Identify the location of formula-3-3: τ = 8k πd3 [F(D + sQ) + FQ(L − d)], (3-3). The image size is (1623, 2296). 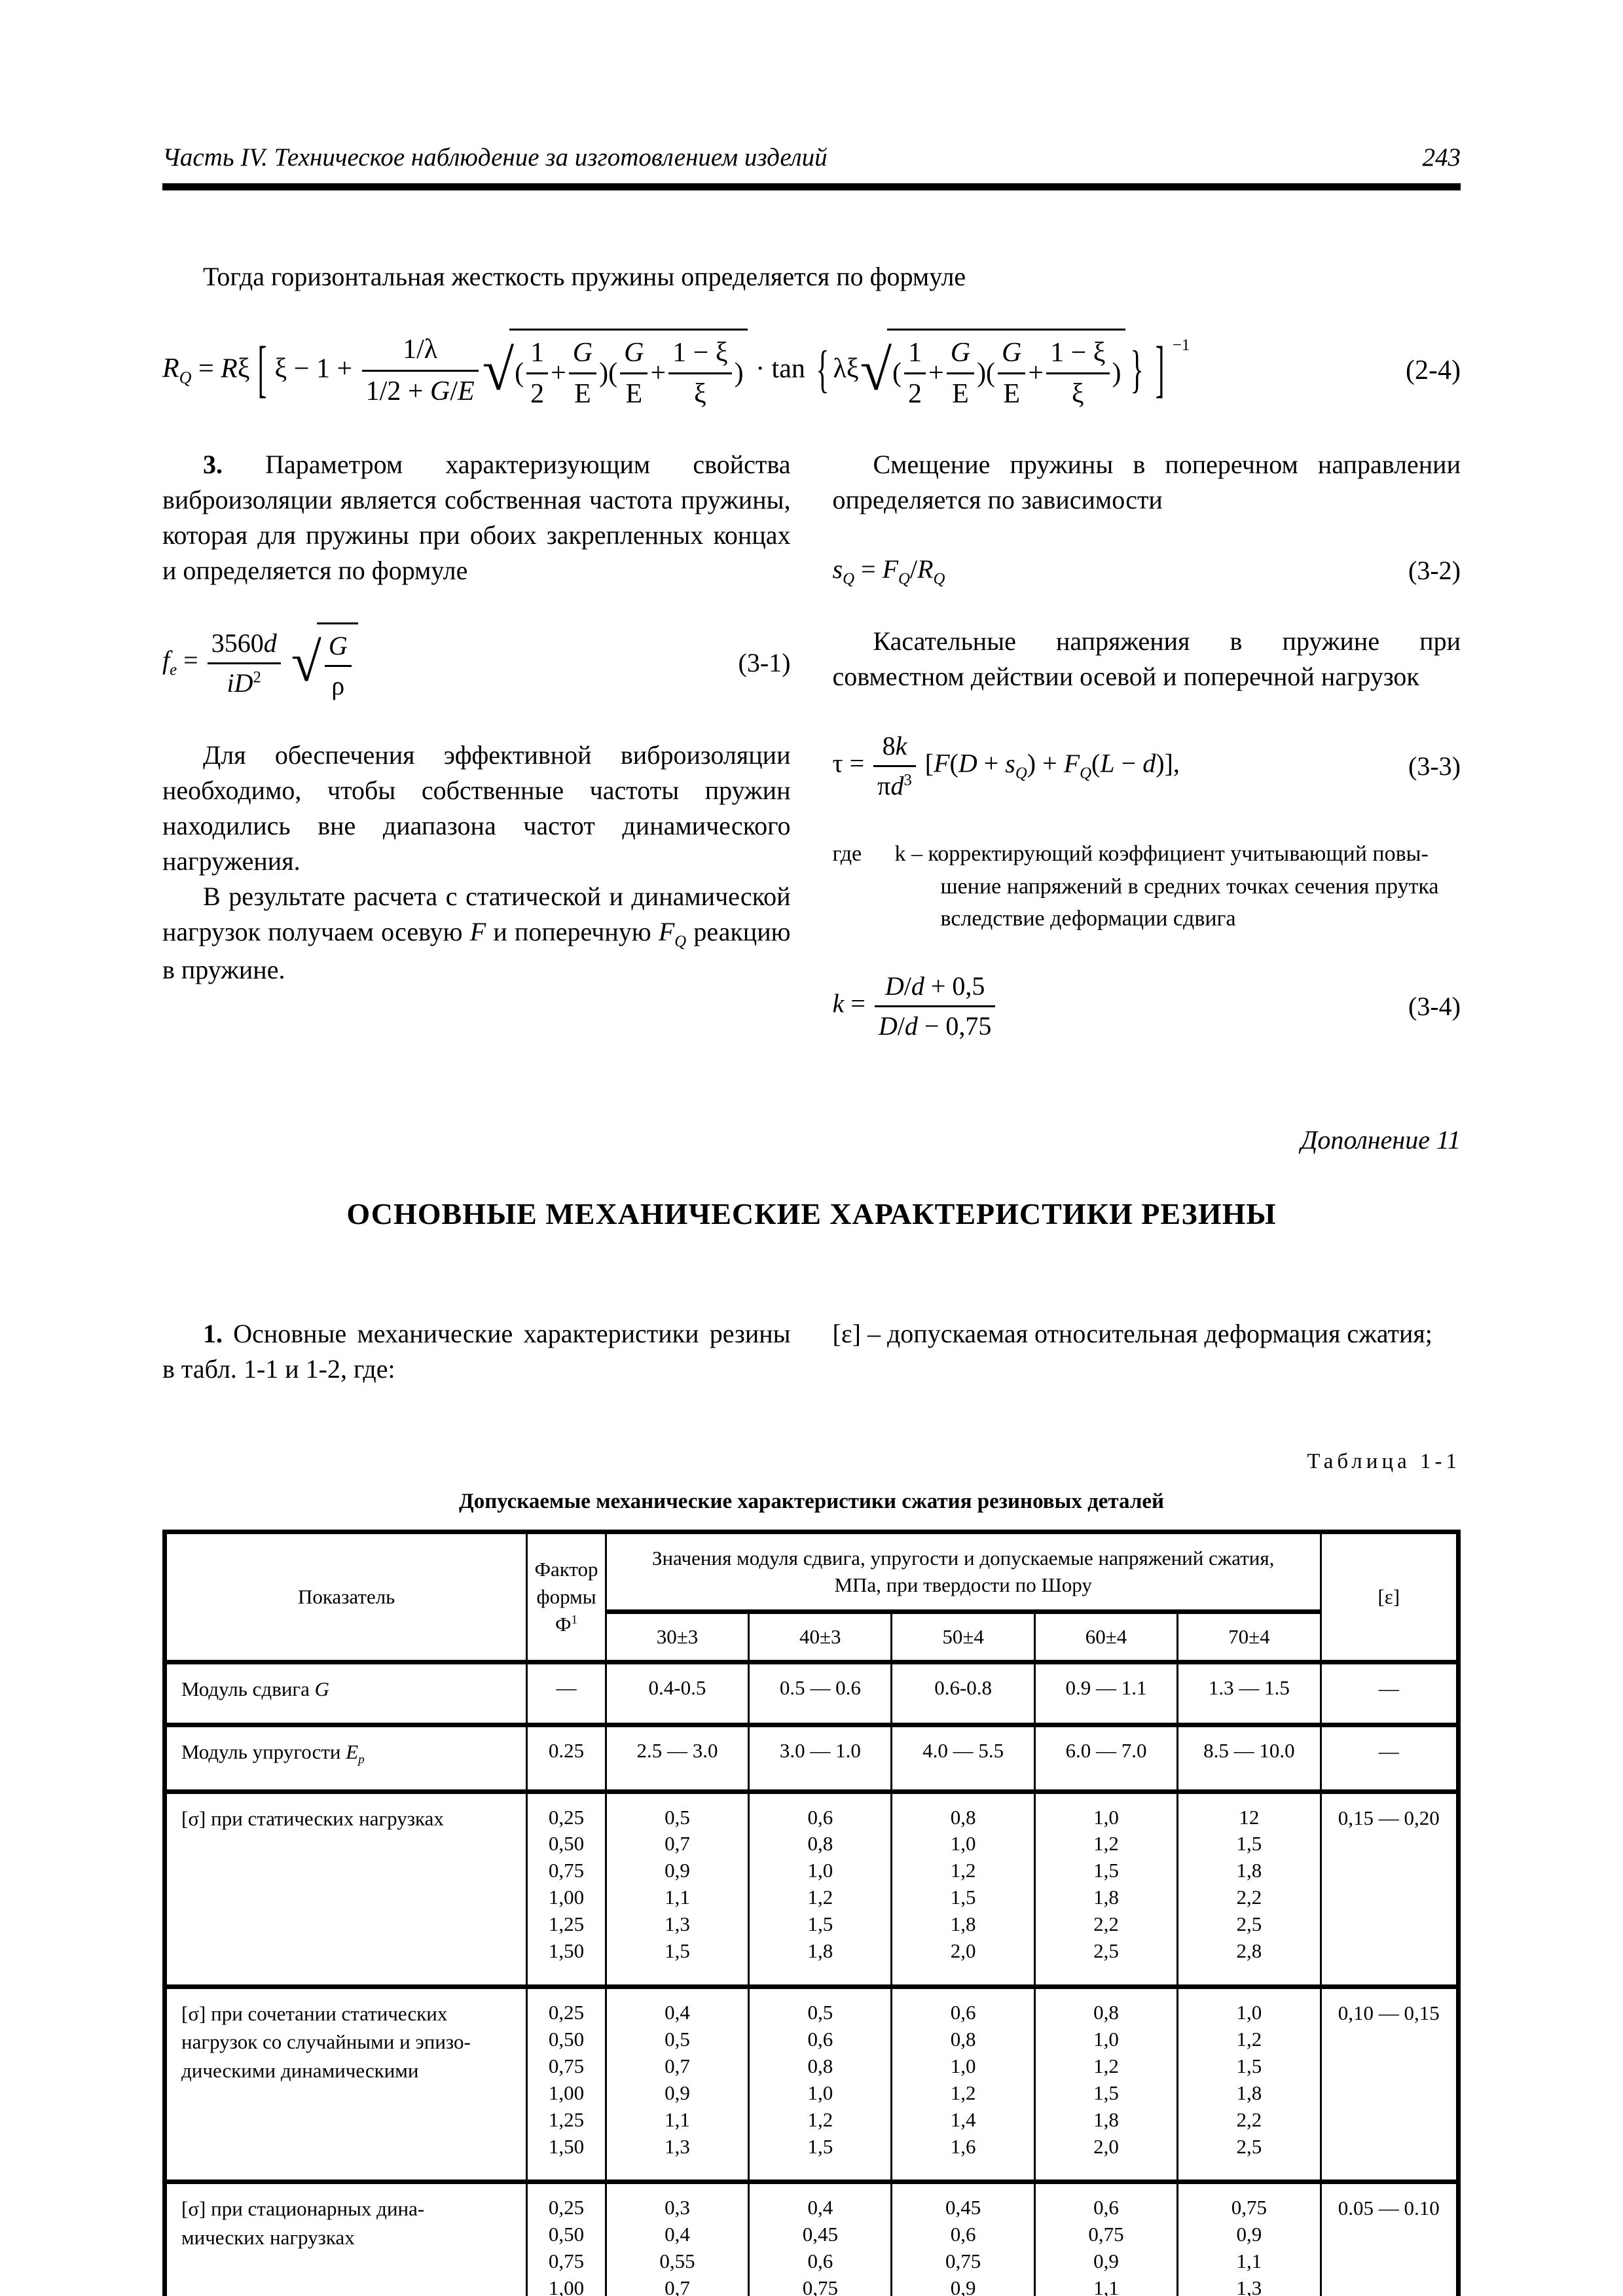
(1147, 766).